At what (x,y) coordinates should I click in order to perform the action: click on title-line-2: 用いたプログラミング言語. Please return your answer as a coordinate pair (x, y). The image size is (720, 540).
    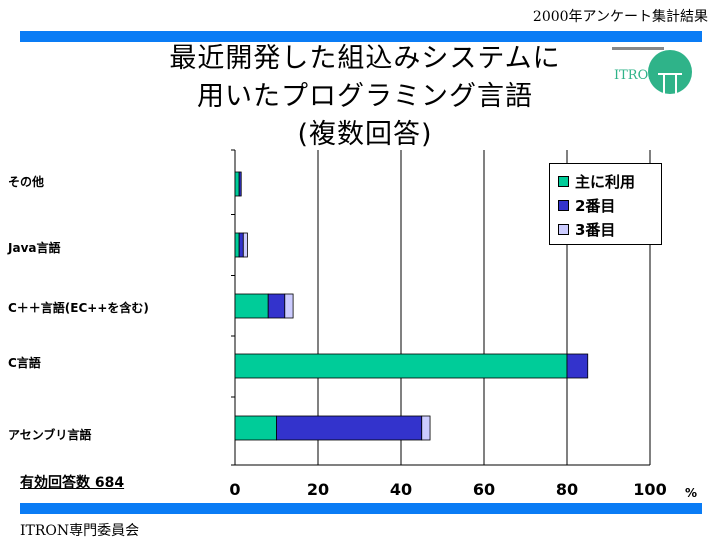
    Looking at the image, I should click on (365, 96).